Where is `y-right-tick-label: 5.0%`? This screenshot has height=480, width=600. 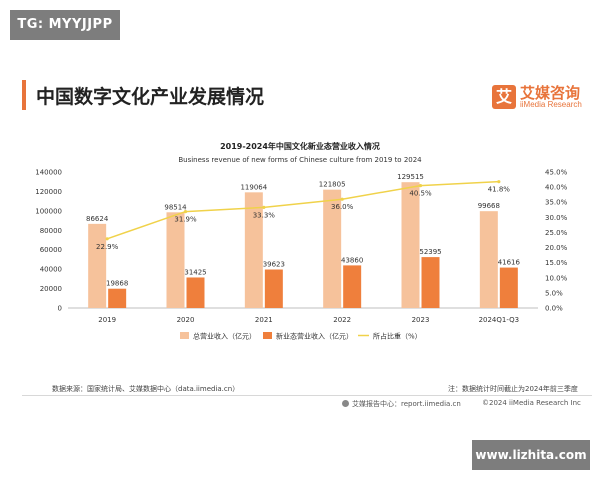 y-right-tick-label: 5.0% is located at coordinates (554, 293).